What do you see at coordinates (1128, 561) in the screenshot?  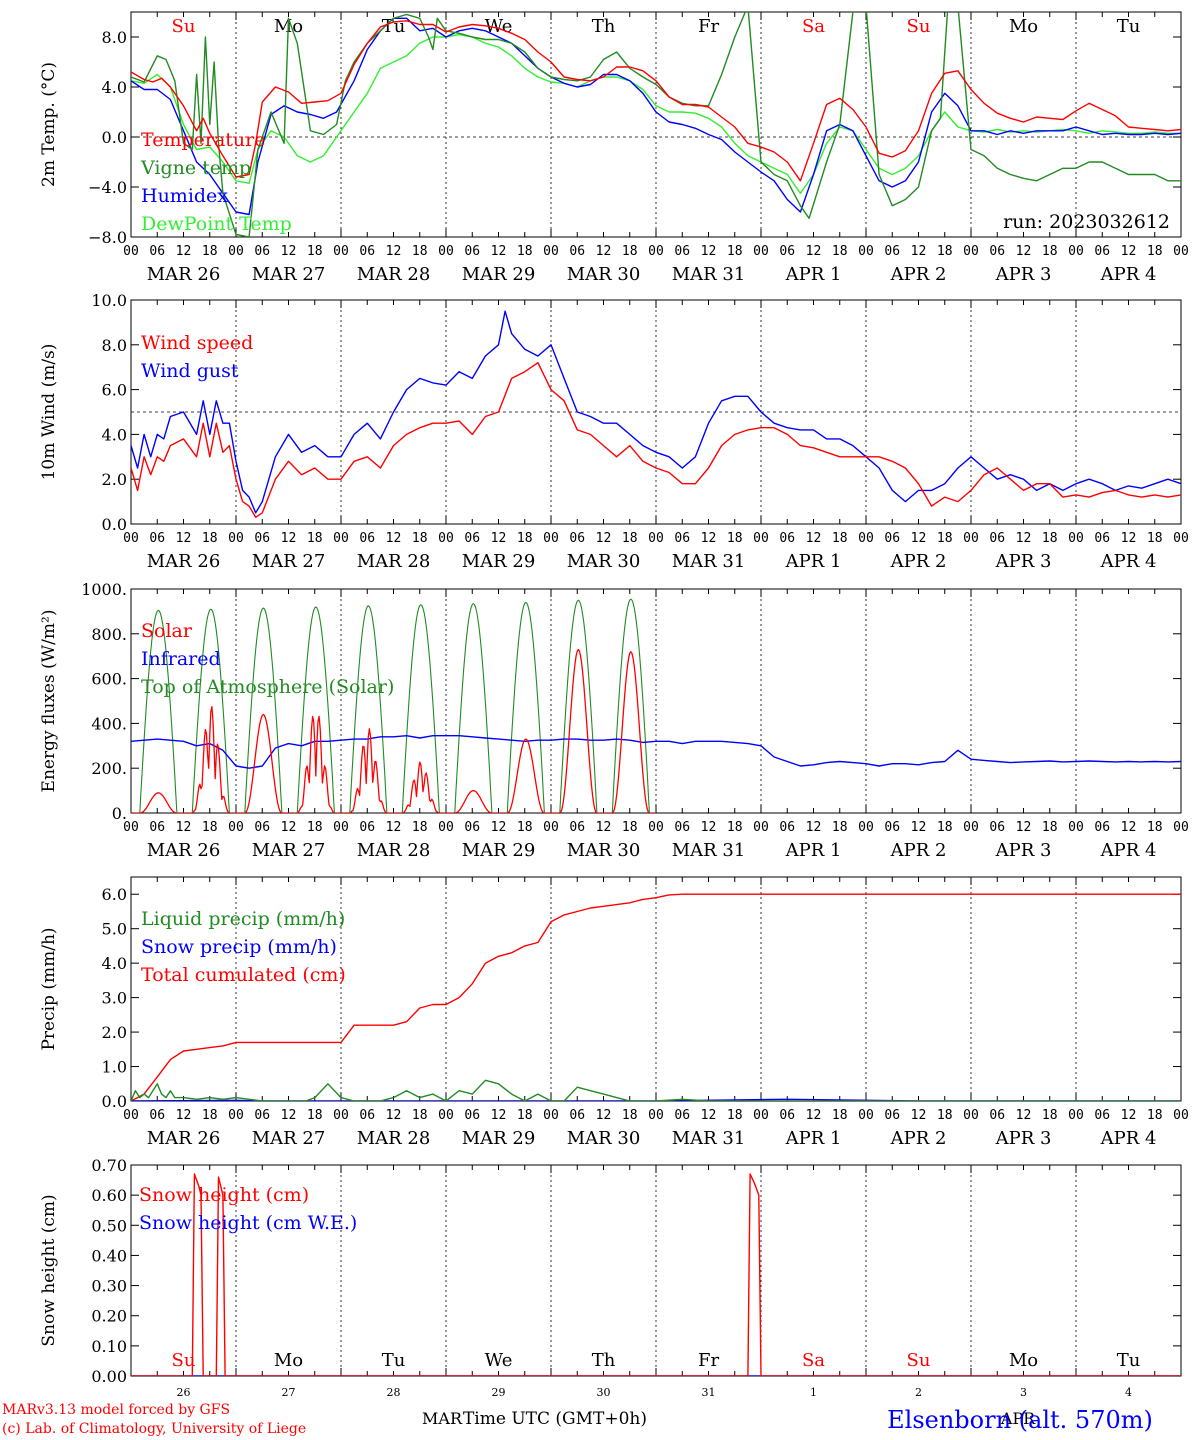 I see `date-label: APR 4` at bounding box center [1128, 561].